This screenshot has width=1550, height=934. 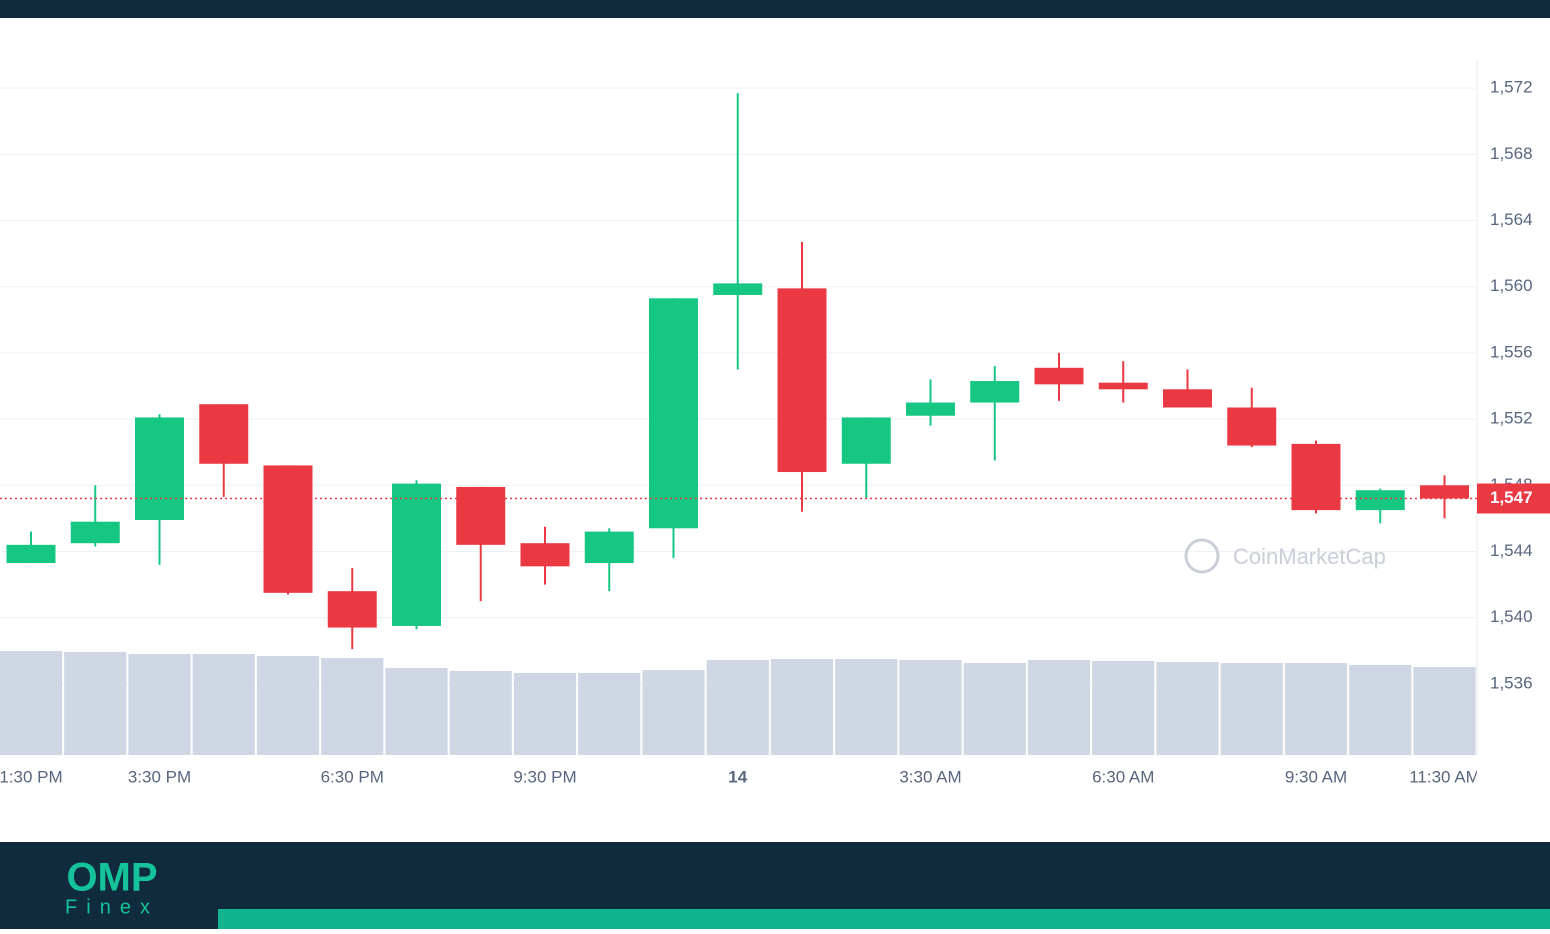 I want to click on watermark-icon, so click(x=1202, y=556).